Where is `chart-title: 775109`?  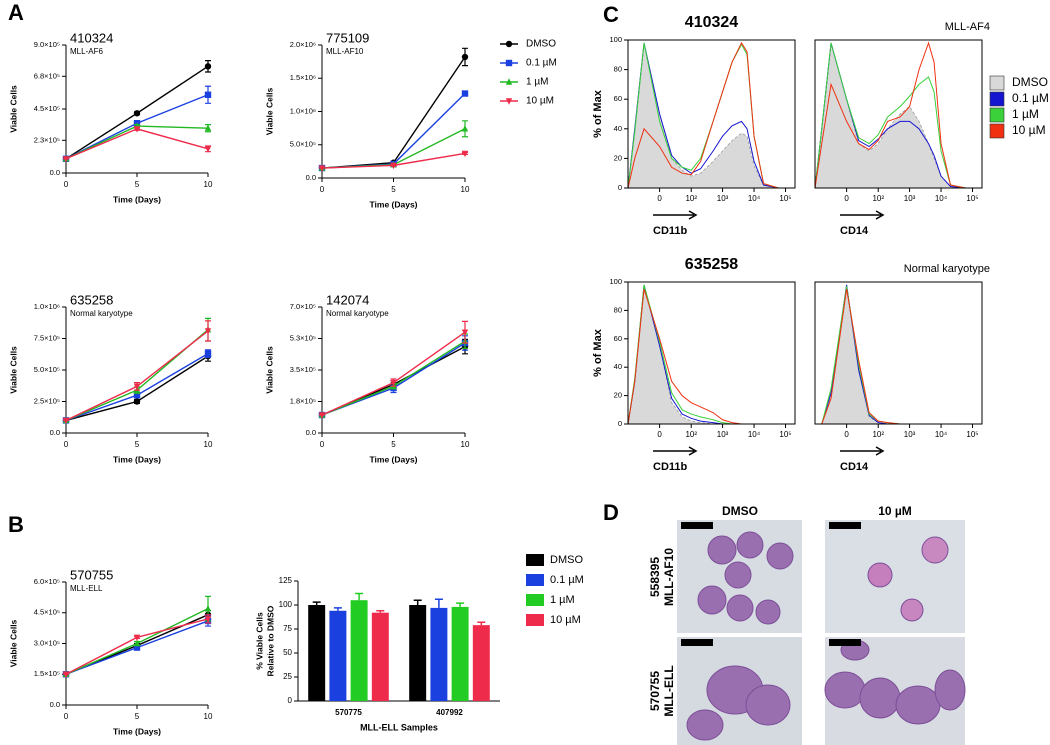 chart-title: 775109 is located at coordinates (347, 37).